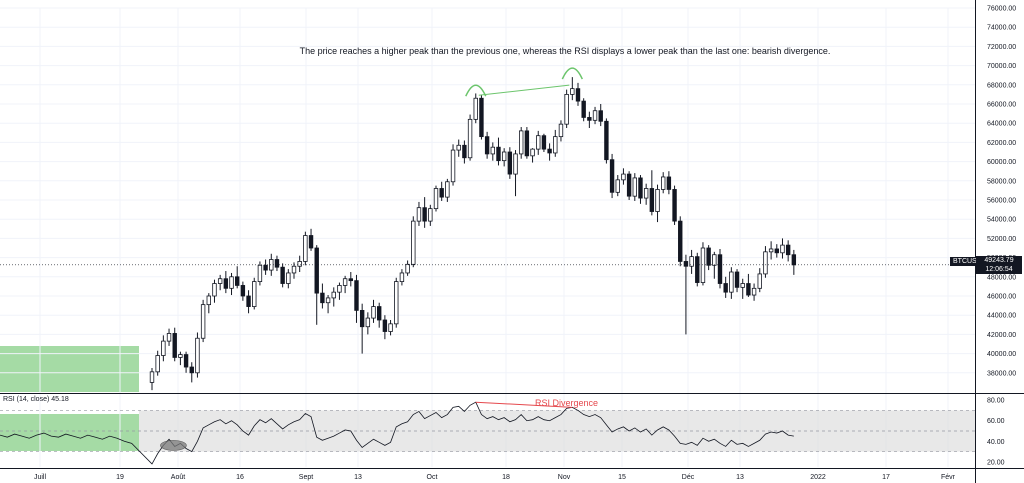 The height and width of the screenshot is (483, 1024). What do you see at coordinates (240, 477) in the screenshot?
I see `x-tick-label: 16` at bounding box center [240, 477].